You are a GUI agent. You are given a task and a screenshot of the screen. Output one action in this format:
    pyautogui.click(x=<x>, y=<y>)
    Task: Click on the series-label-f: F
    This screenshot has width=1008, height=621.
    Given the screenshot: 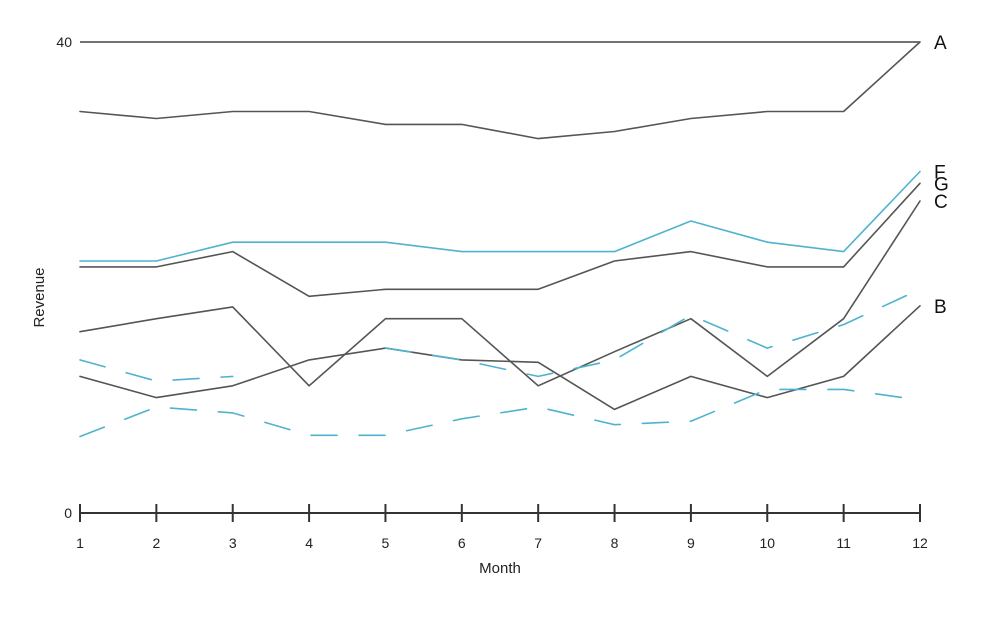 What is the action you would take?
    pyautogui.click(x=940, y=173)
    